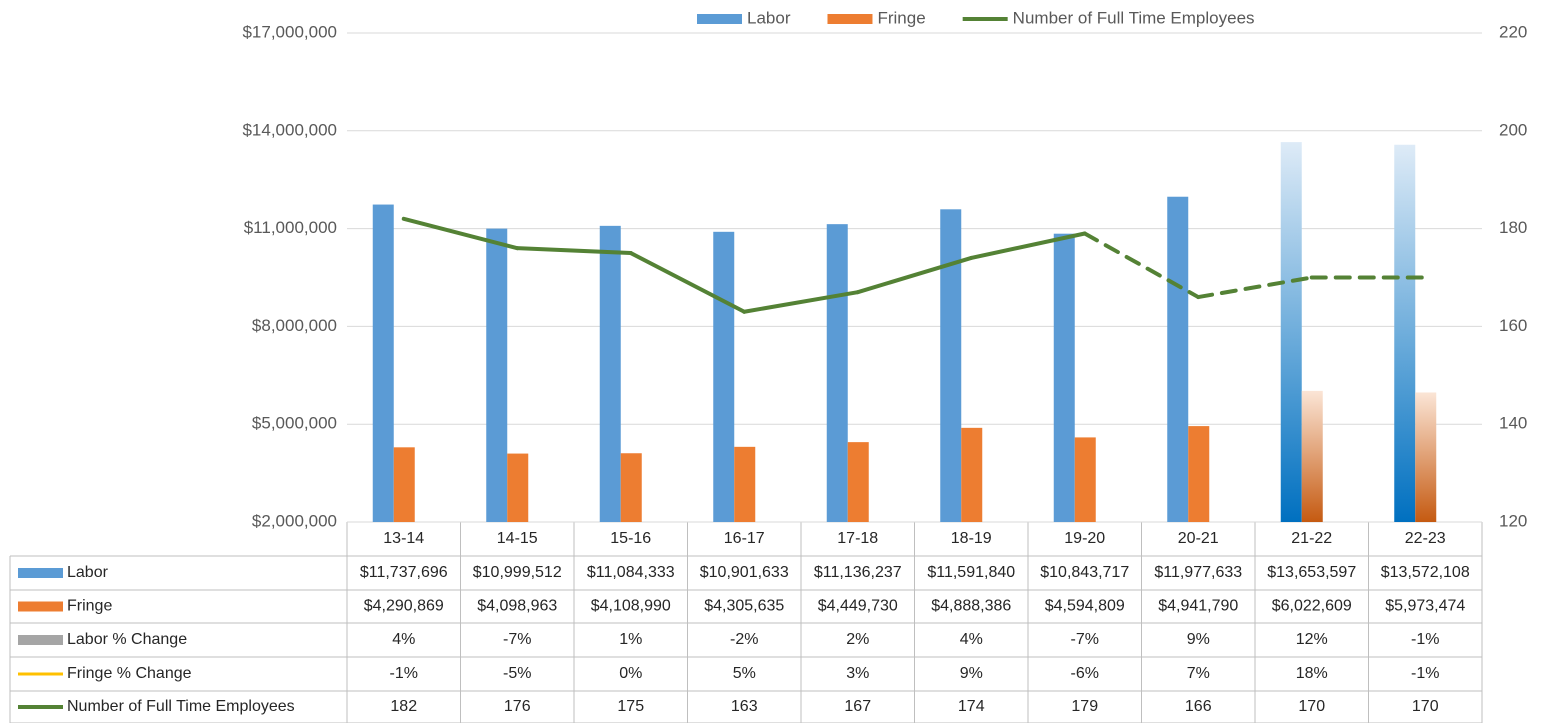 The height and width of the screenshot is (723, 1541). What do you see at coordinates (769, 17) in the screenshot?
I see `legend-label: Labor` at bounding box center [769, 17].